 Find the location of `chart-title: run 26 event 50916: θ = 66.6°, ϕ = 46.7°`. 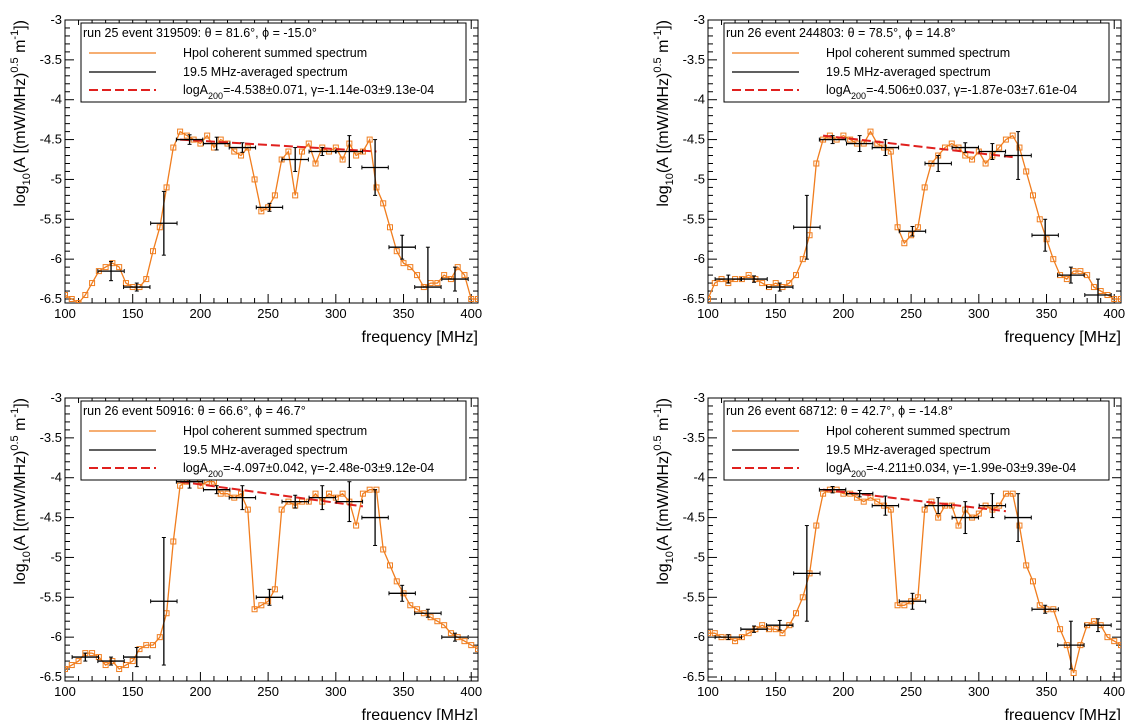

chart-title: run 26 event 50916: θ = 66.6°, ϕ = 46.7° is located at coordinates (194, 411).